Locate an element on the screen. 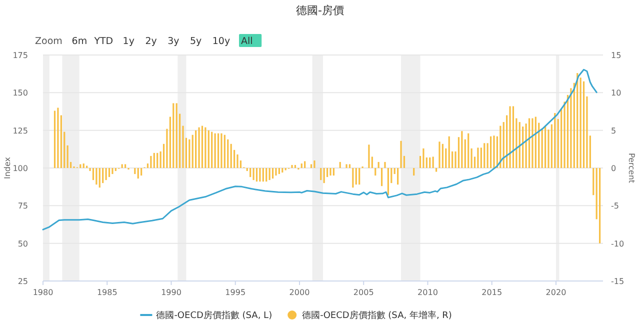  y-tick-label: 50 is located at coordinates (23, 243).